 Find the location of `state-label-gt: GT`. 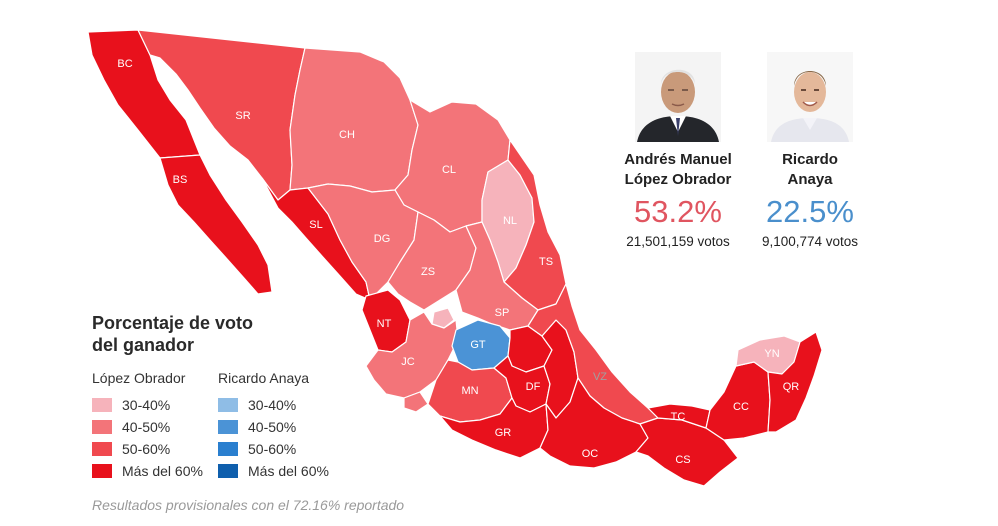

state-label-gt: GT is located at coordinates (478, 345).